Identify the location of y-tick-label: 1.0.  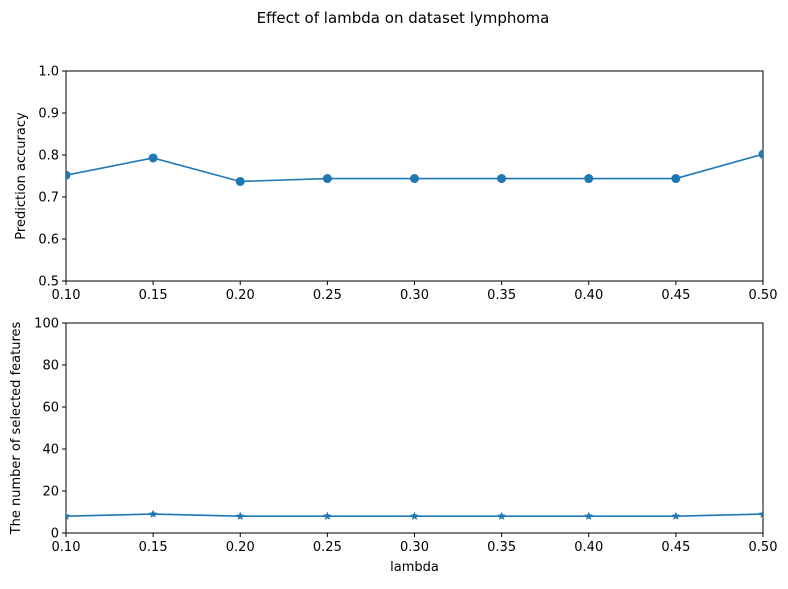
(48, 72).